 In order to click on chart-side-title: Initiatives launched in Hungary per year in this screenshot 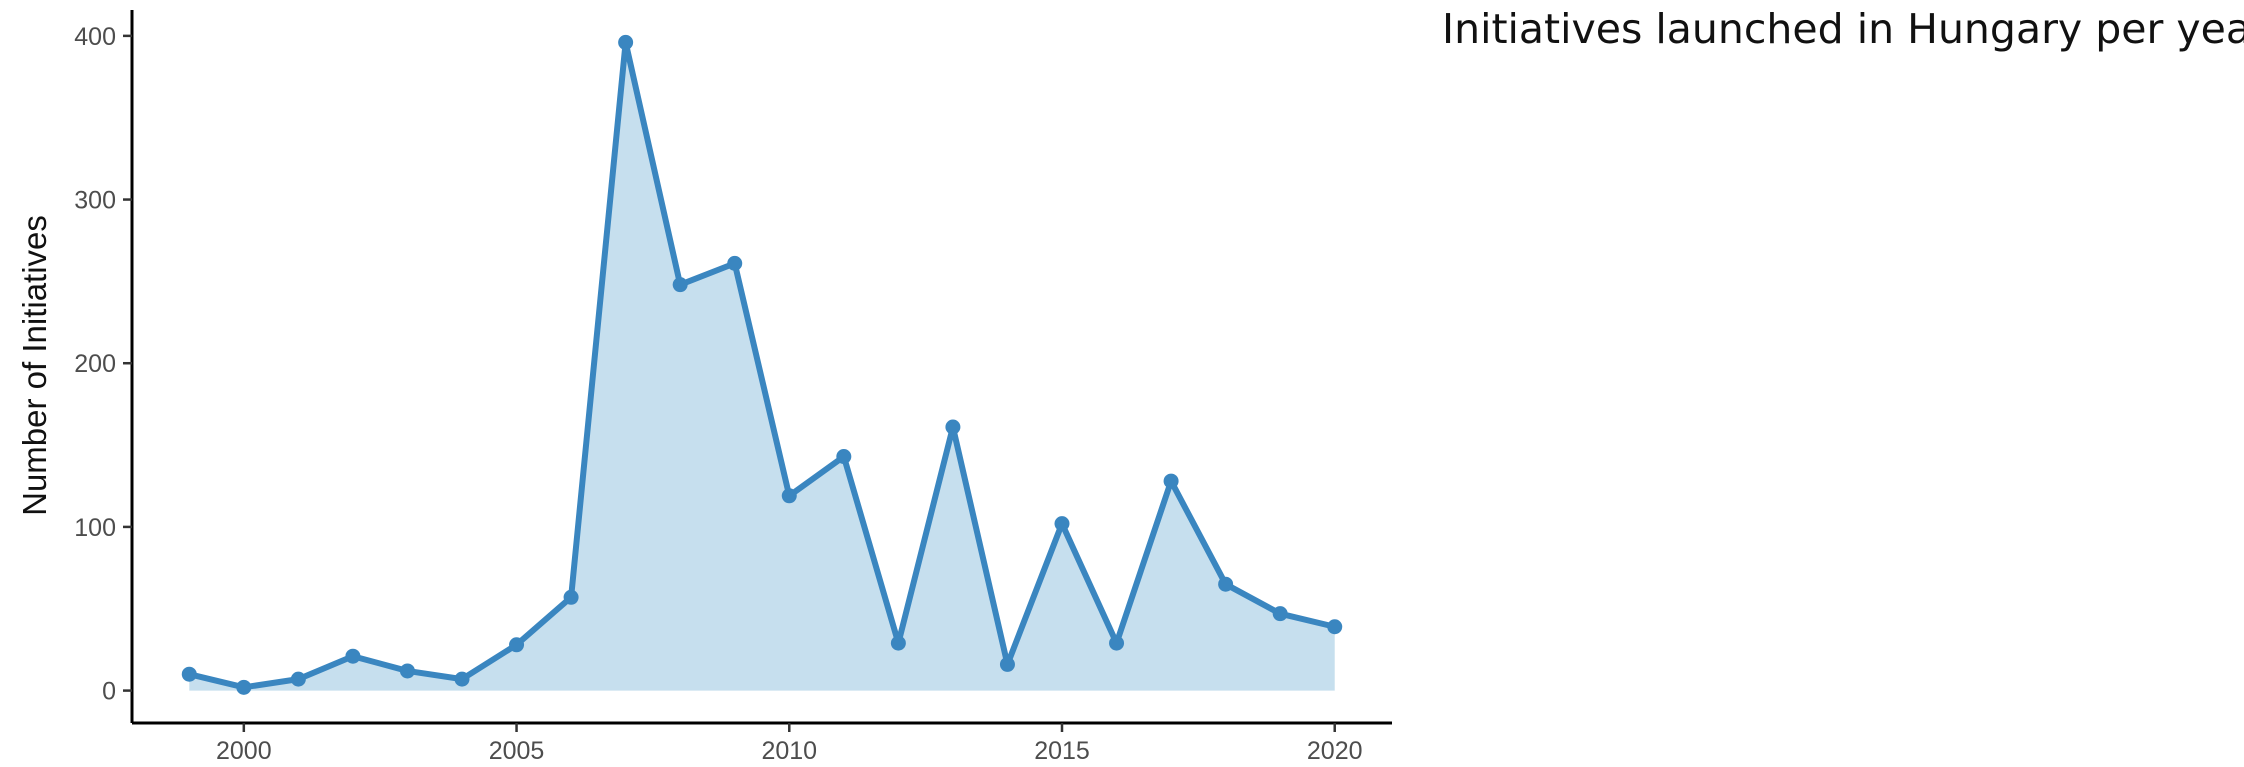, I will do `click(1843, 29)`.